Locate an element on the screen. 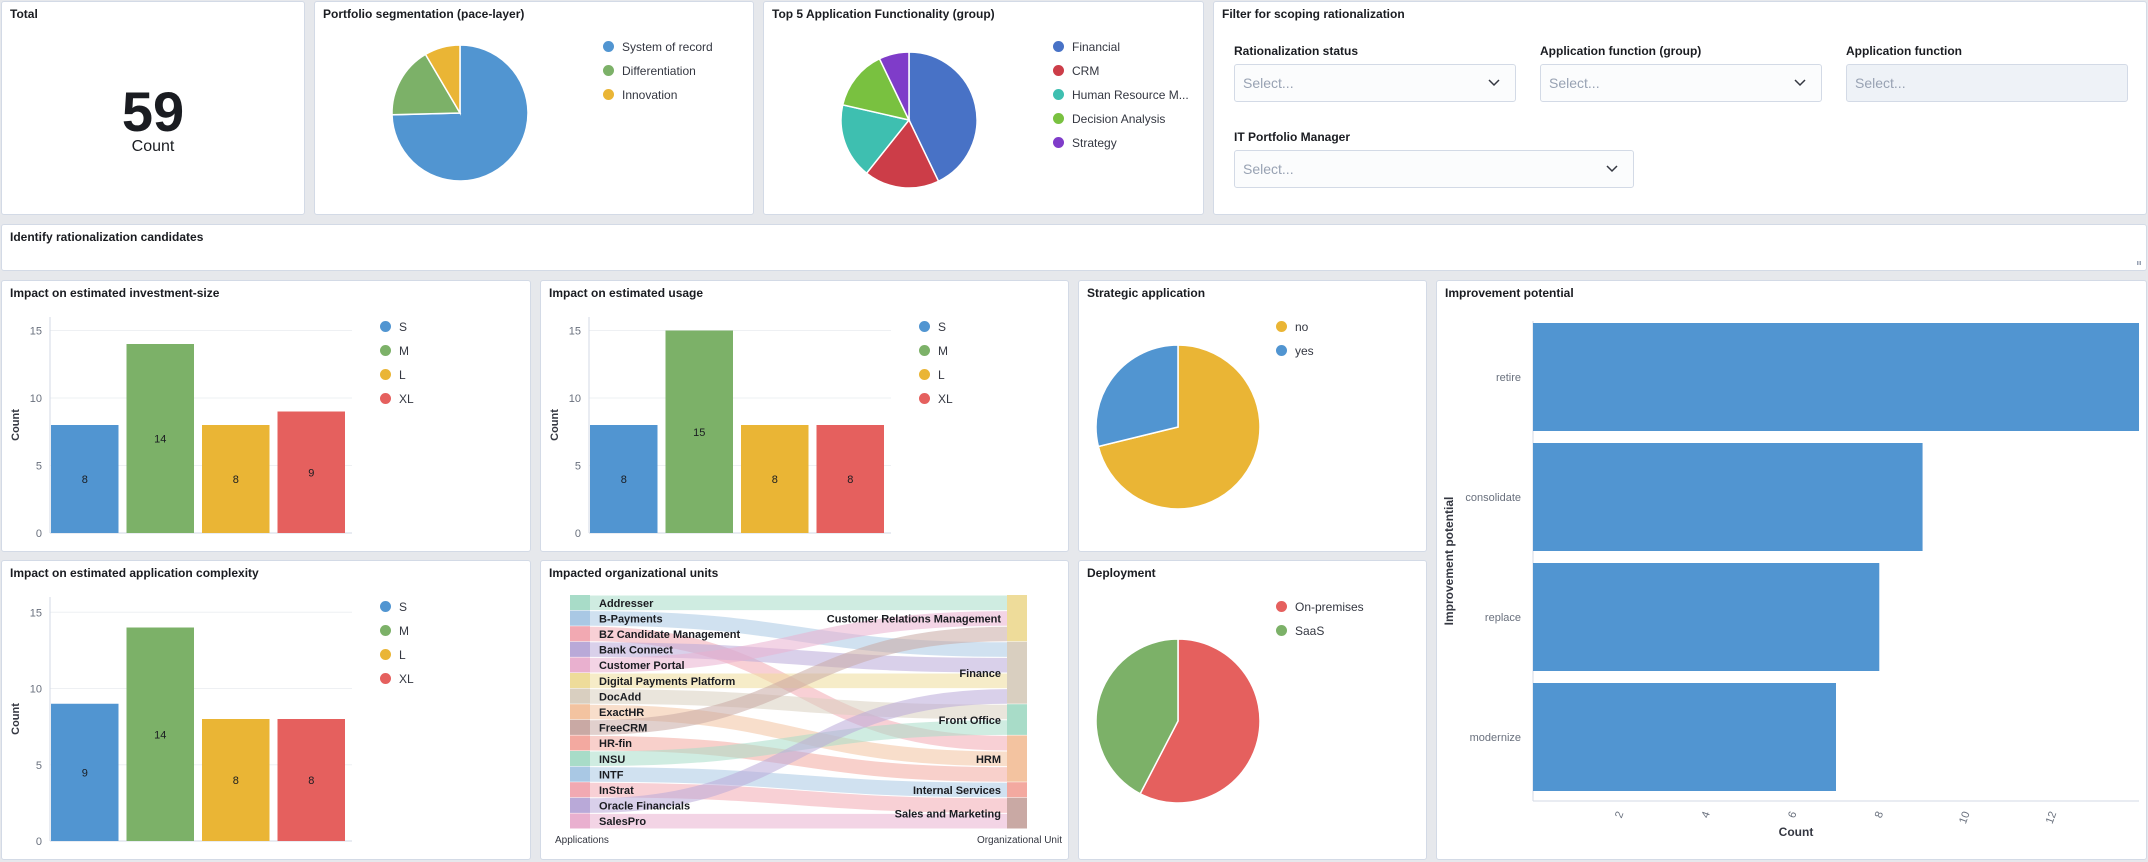  bar-consolidate is located at coordinates (1728, 497).